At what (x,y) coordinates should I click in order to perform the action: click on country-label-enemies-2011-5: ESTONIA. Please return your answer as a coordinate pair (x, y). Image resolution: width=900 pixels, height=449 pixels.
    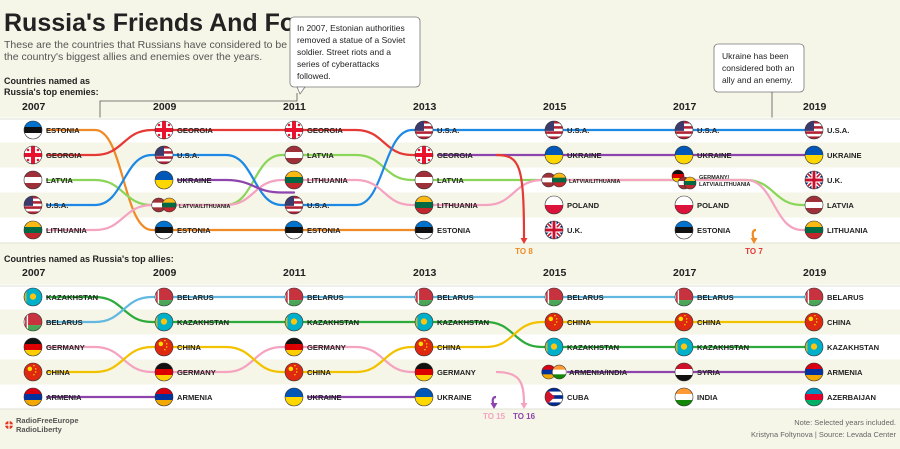
    Looking at the image, I should click on (324, 230).